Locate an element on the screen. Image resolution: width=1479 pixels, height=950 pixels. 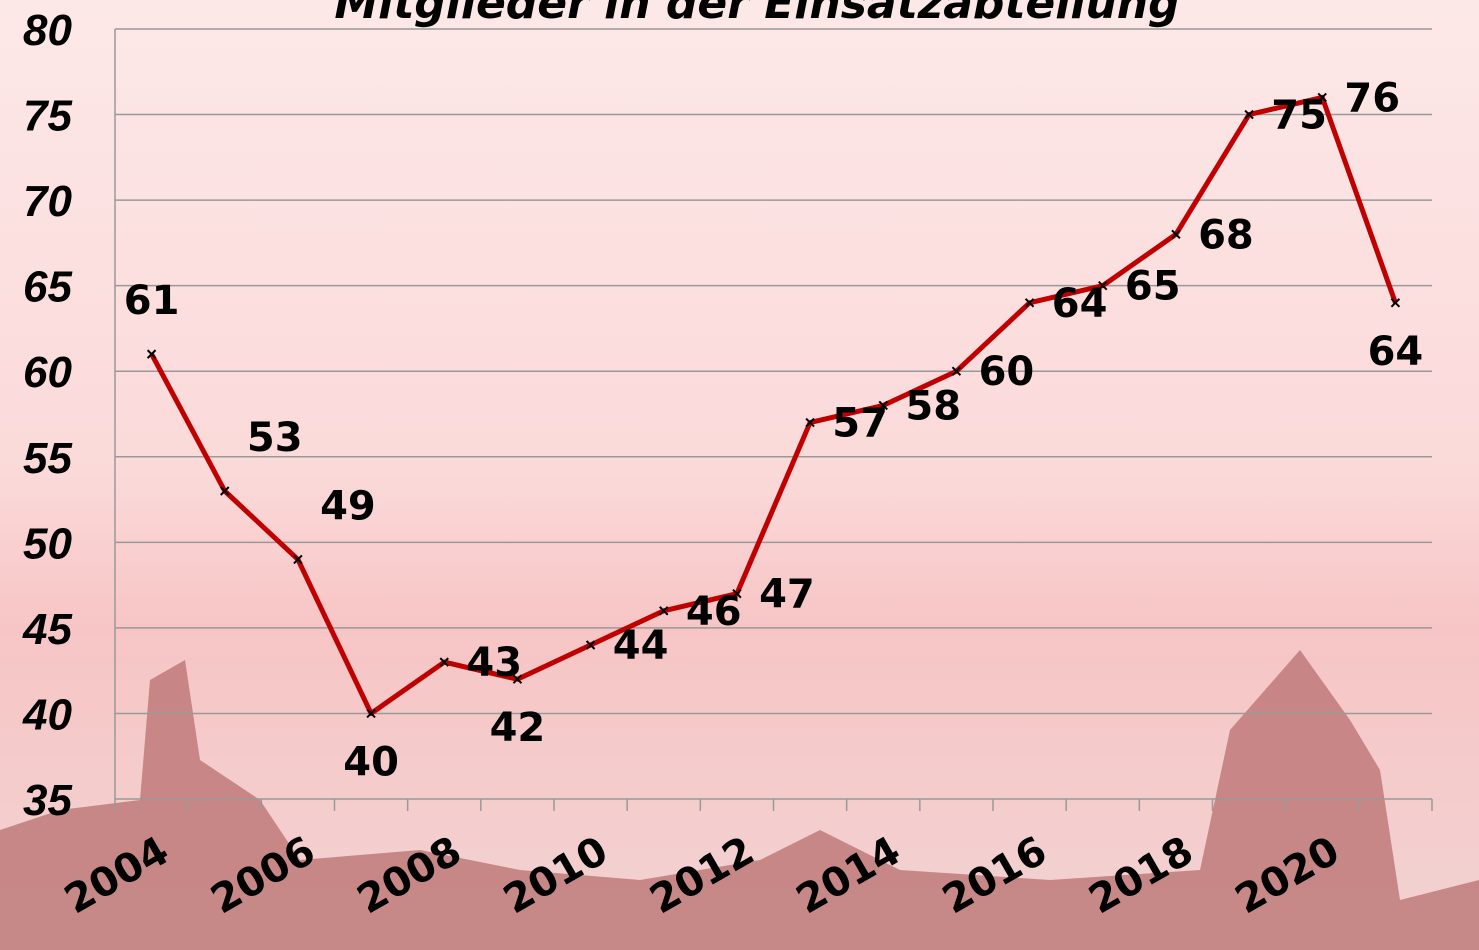
y-tick-label: 60 is located at coordinates (47, 372).